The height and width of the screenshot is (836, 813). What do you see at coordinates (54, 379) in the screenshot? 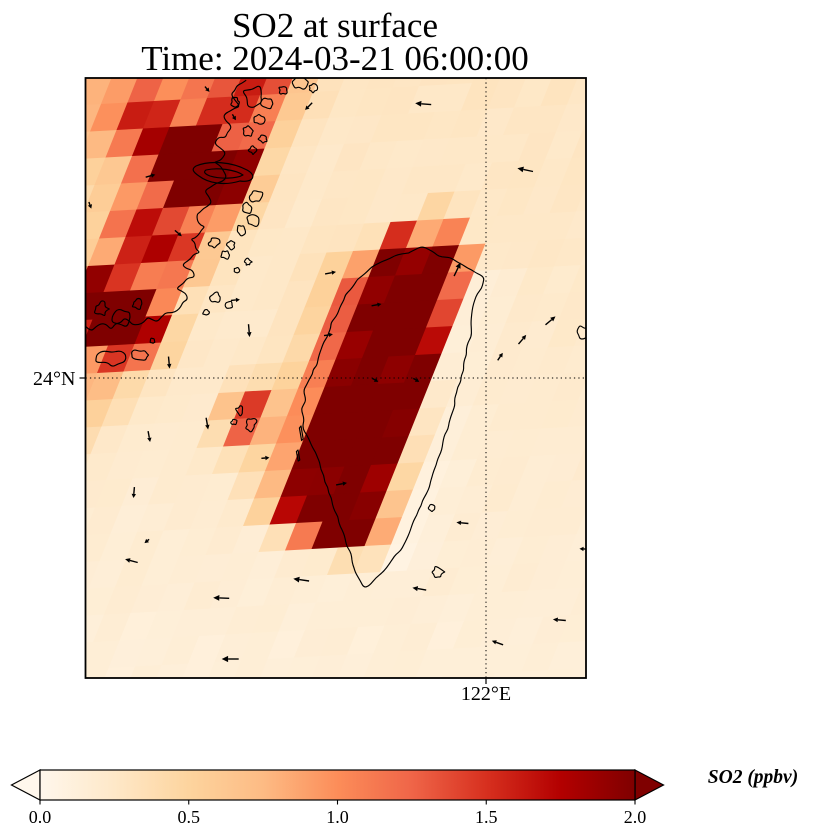
I see `svg-text: 24°N` at bounding box center [54, 379].